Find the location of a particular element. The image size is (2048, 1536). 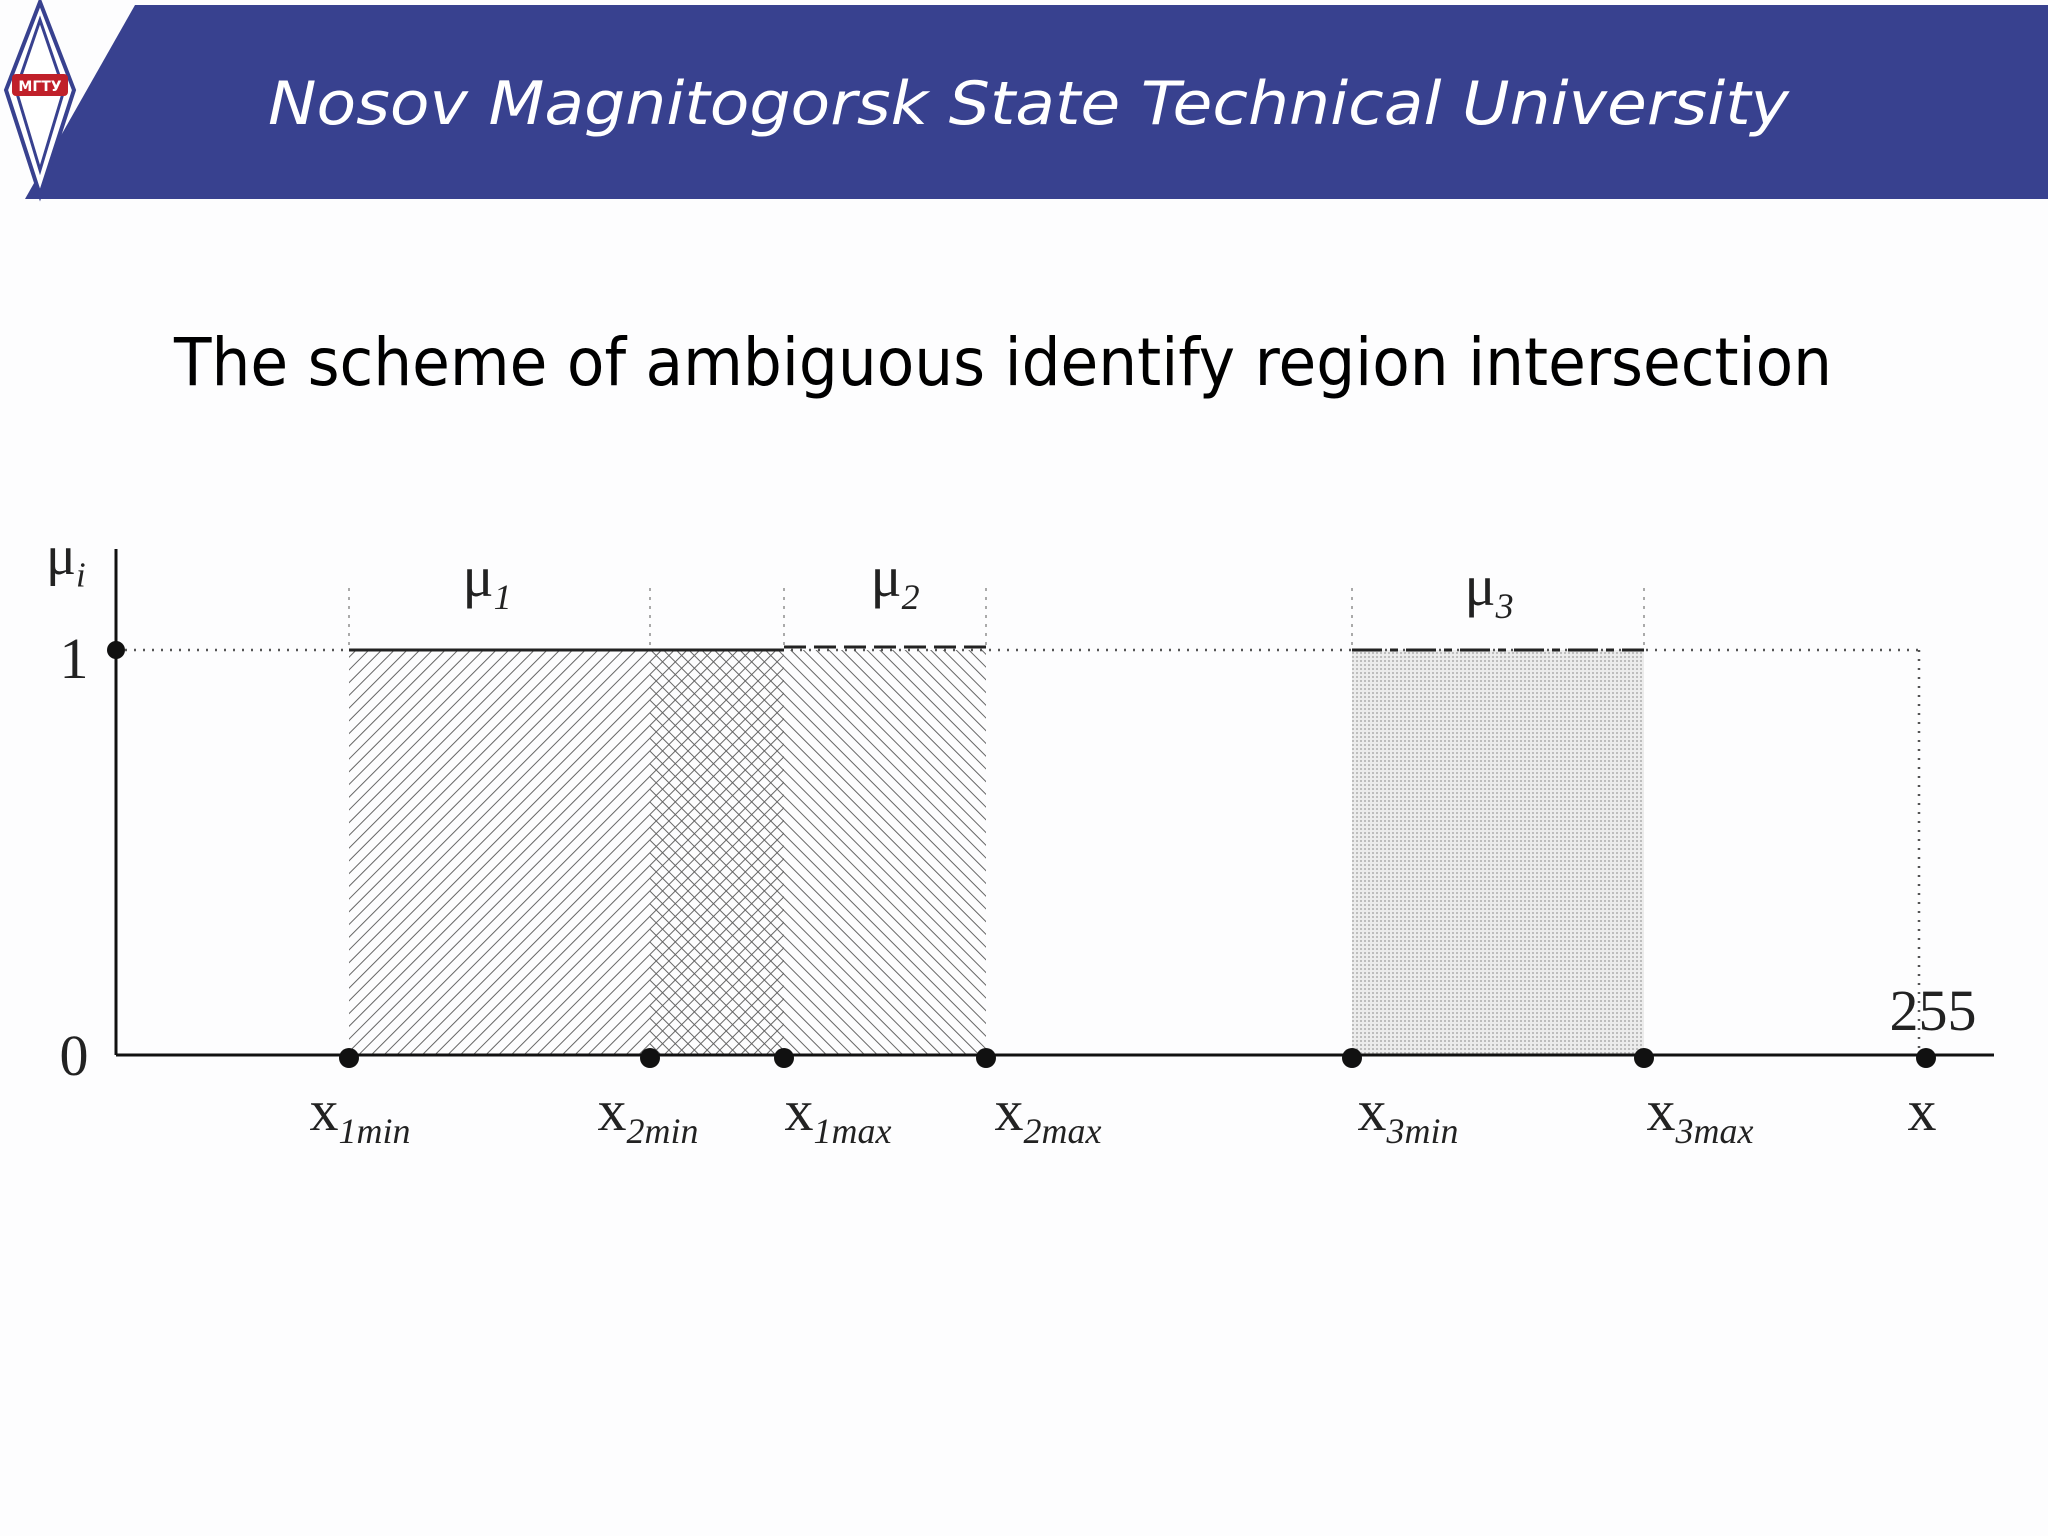

x-label: x2max is located at coordinates (1048, 1114).